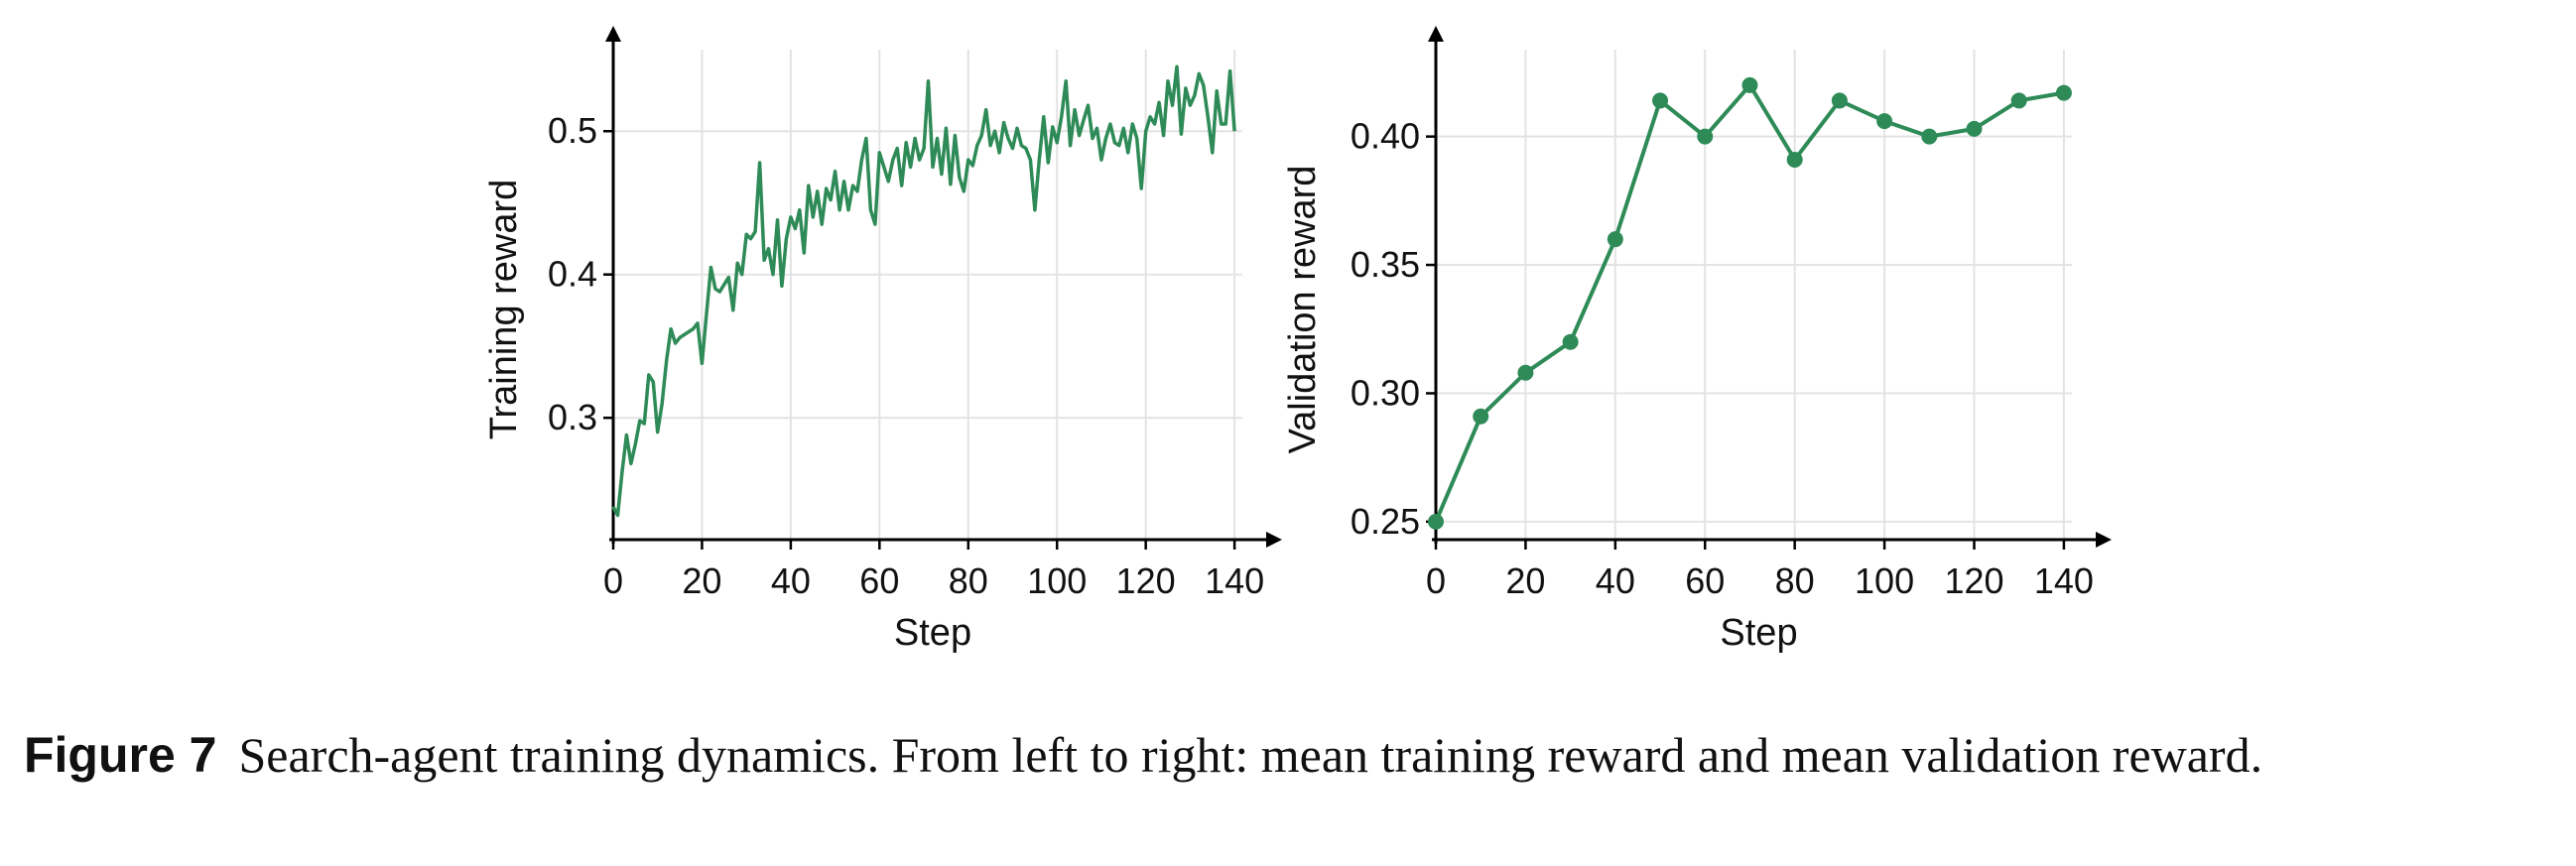  Describe the element at coordinates (1303, 310) in the screenshot. I see `y-axis-title: Validation reward` at that location.